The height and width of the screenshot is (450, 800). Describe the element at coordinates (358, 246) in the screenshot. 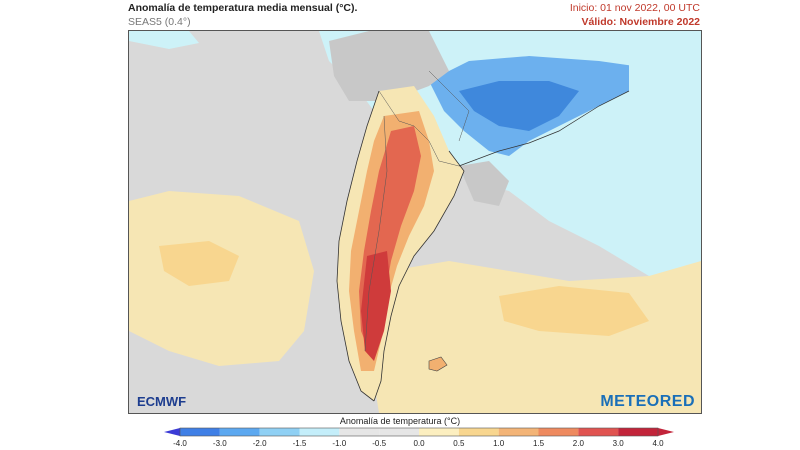

I see `pacific-coastline` at that location.